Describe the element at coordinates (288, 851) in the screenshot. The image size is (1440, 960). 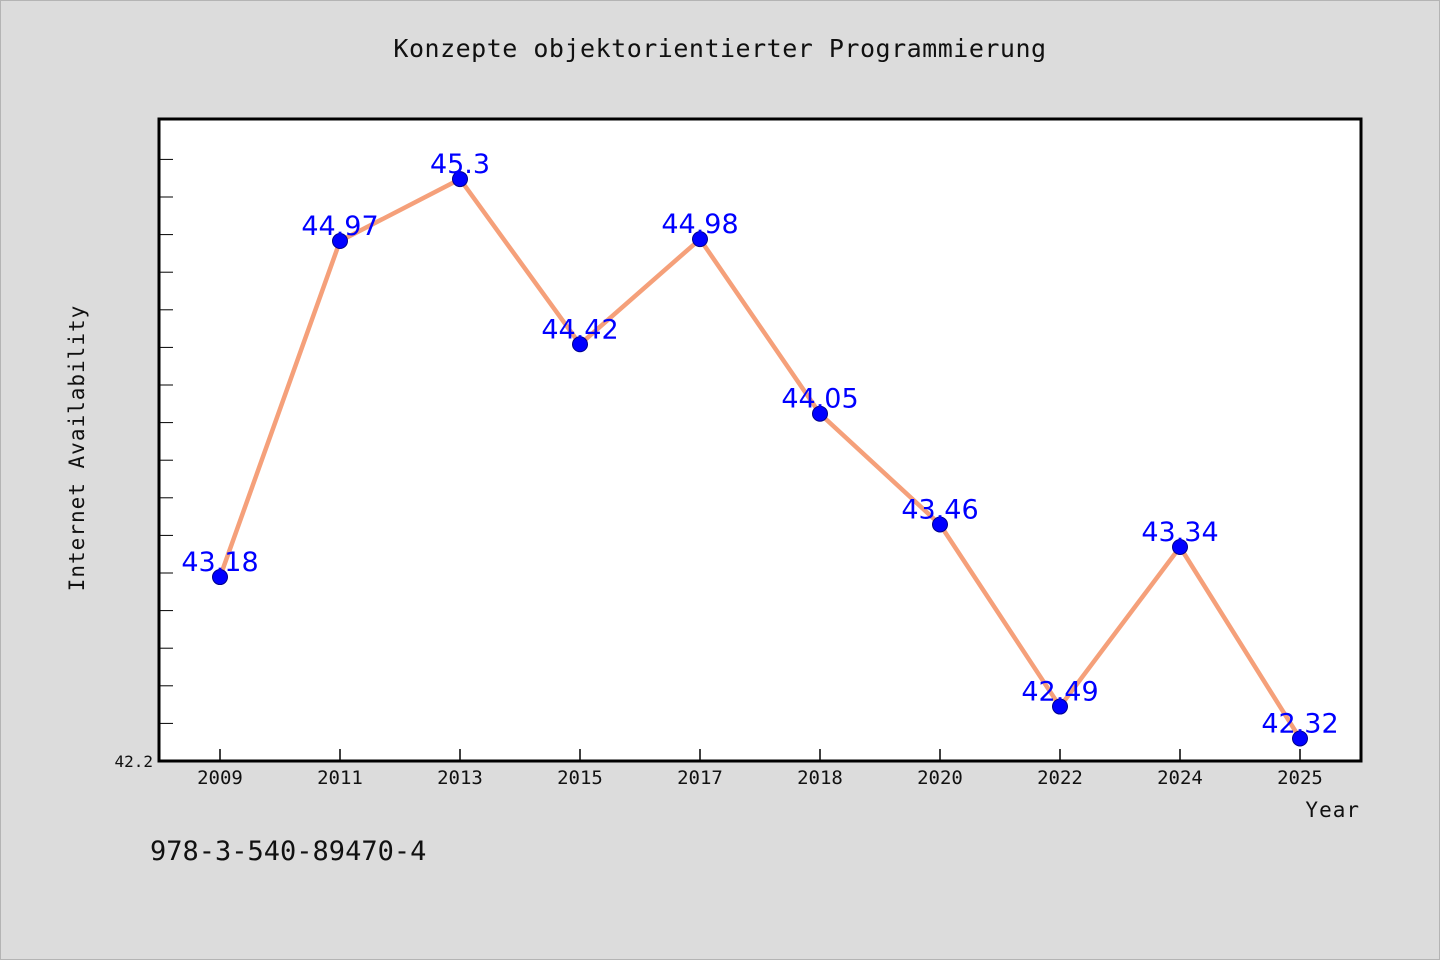
I see `isbn-text: 978-3-540-89470-4` at that location.